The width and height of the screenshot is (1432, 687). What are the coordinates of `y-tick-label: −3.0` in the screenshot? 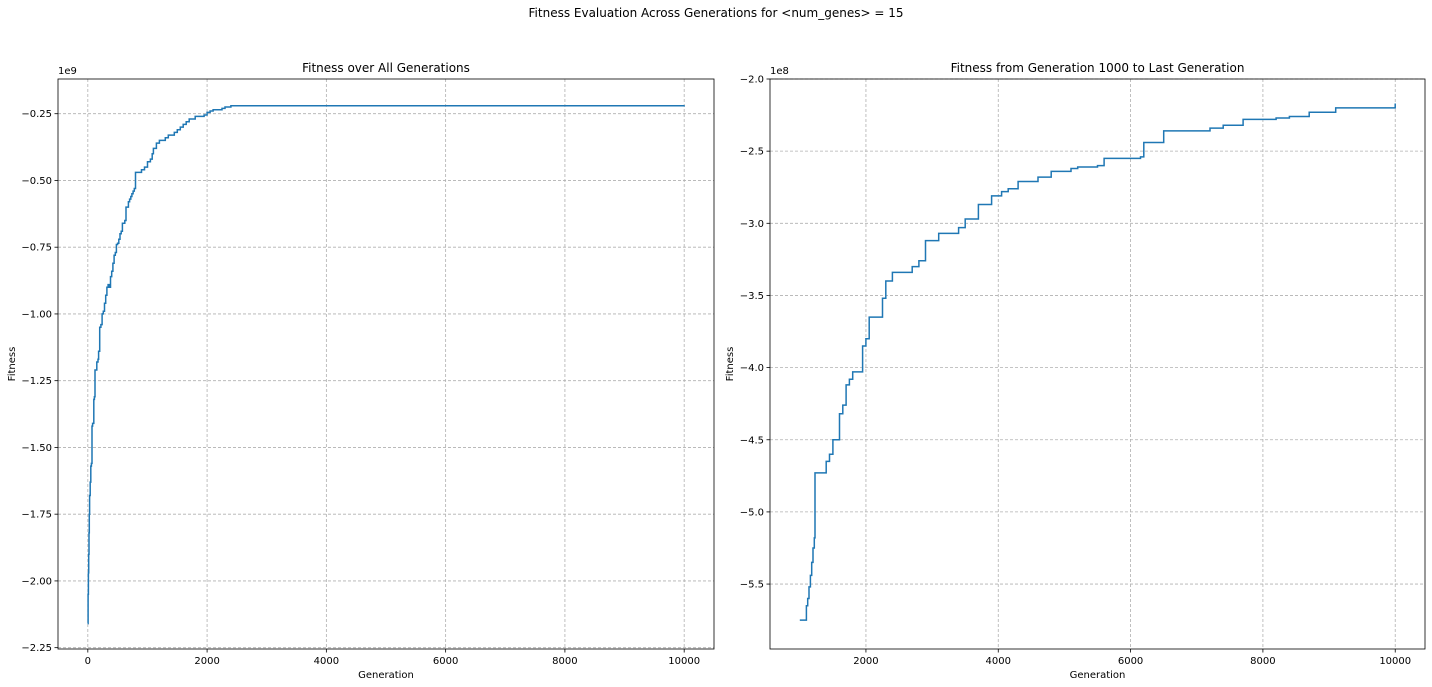 It's located at (752, 224).